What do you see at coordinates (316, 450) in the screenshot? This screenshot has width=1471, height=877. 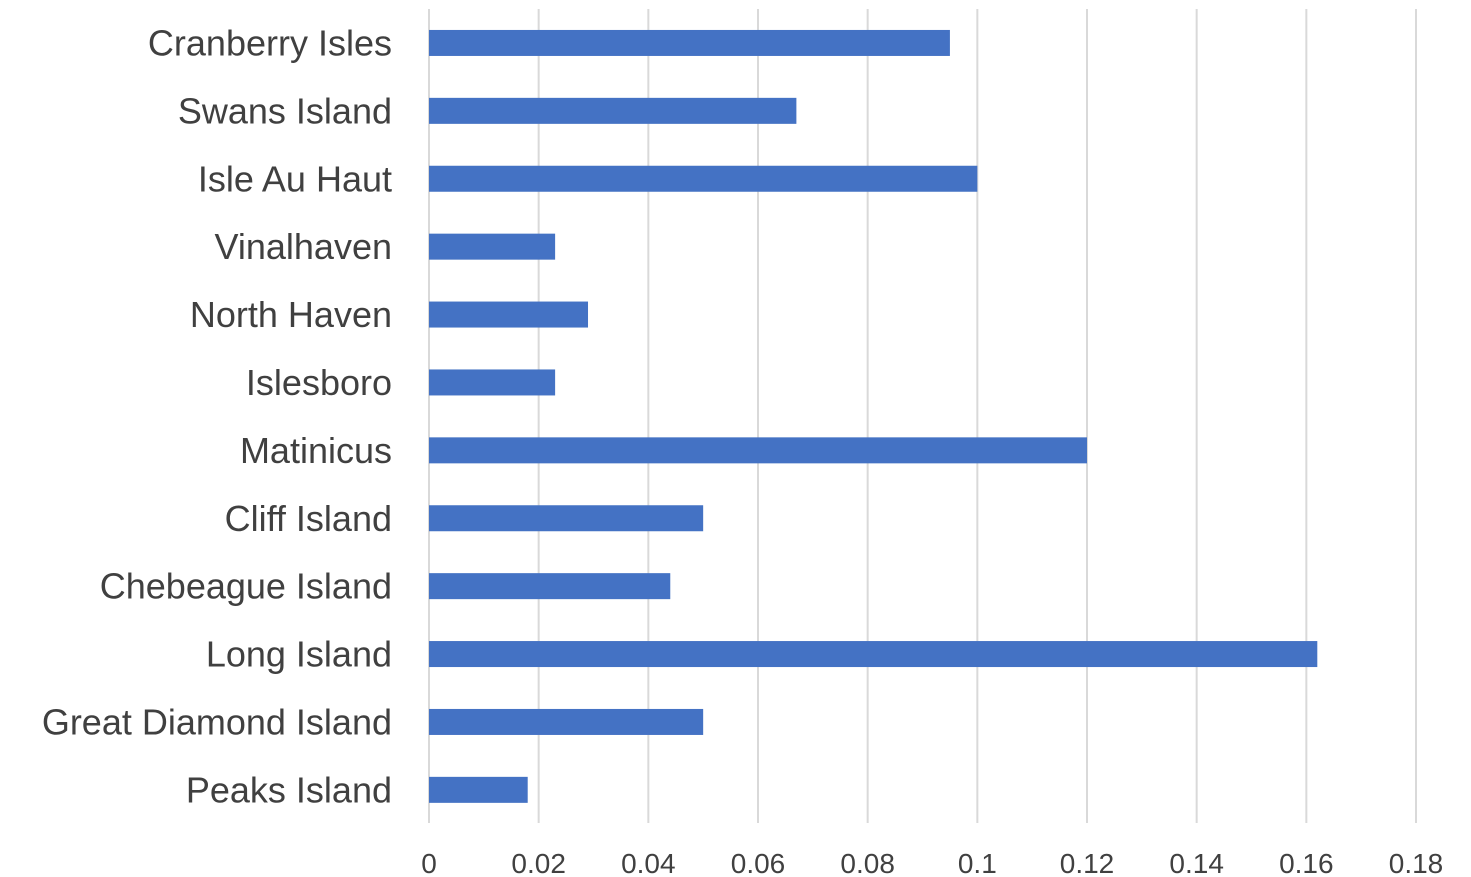 I see `category-label: Matinicus` at bounding box center [316, 450].